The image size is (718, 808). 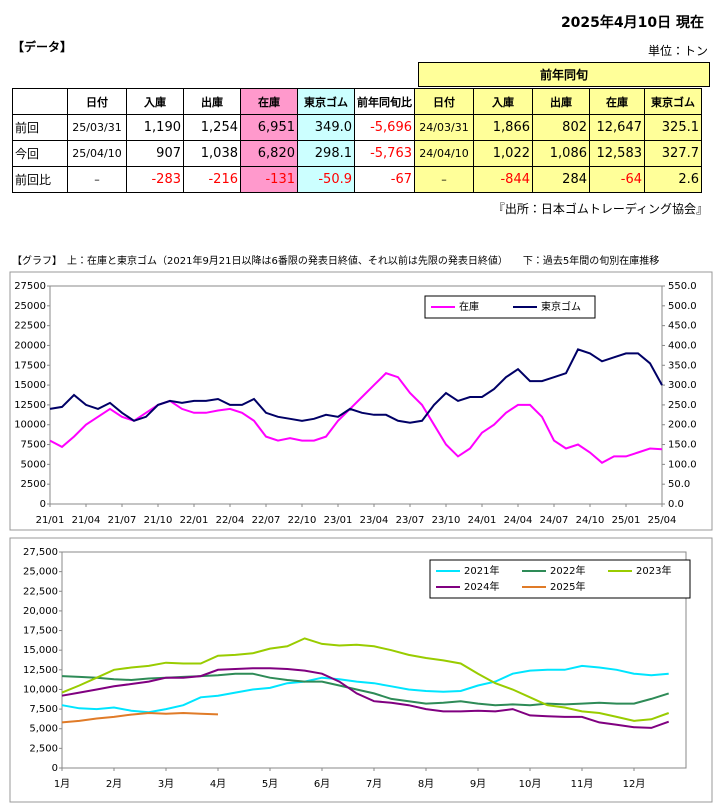 What do you see at coordinates (86, 520) in the screenshot?
I see `x-tick-label: 21/04` at bounding box center [86, 520].